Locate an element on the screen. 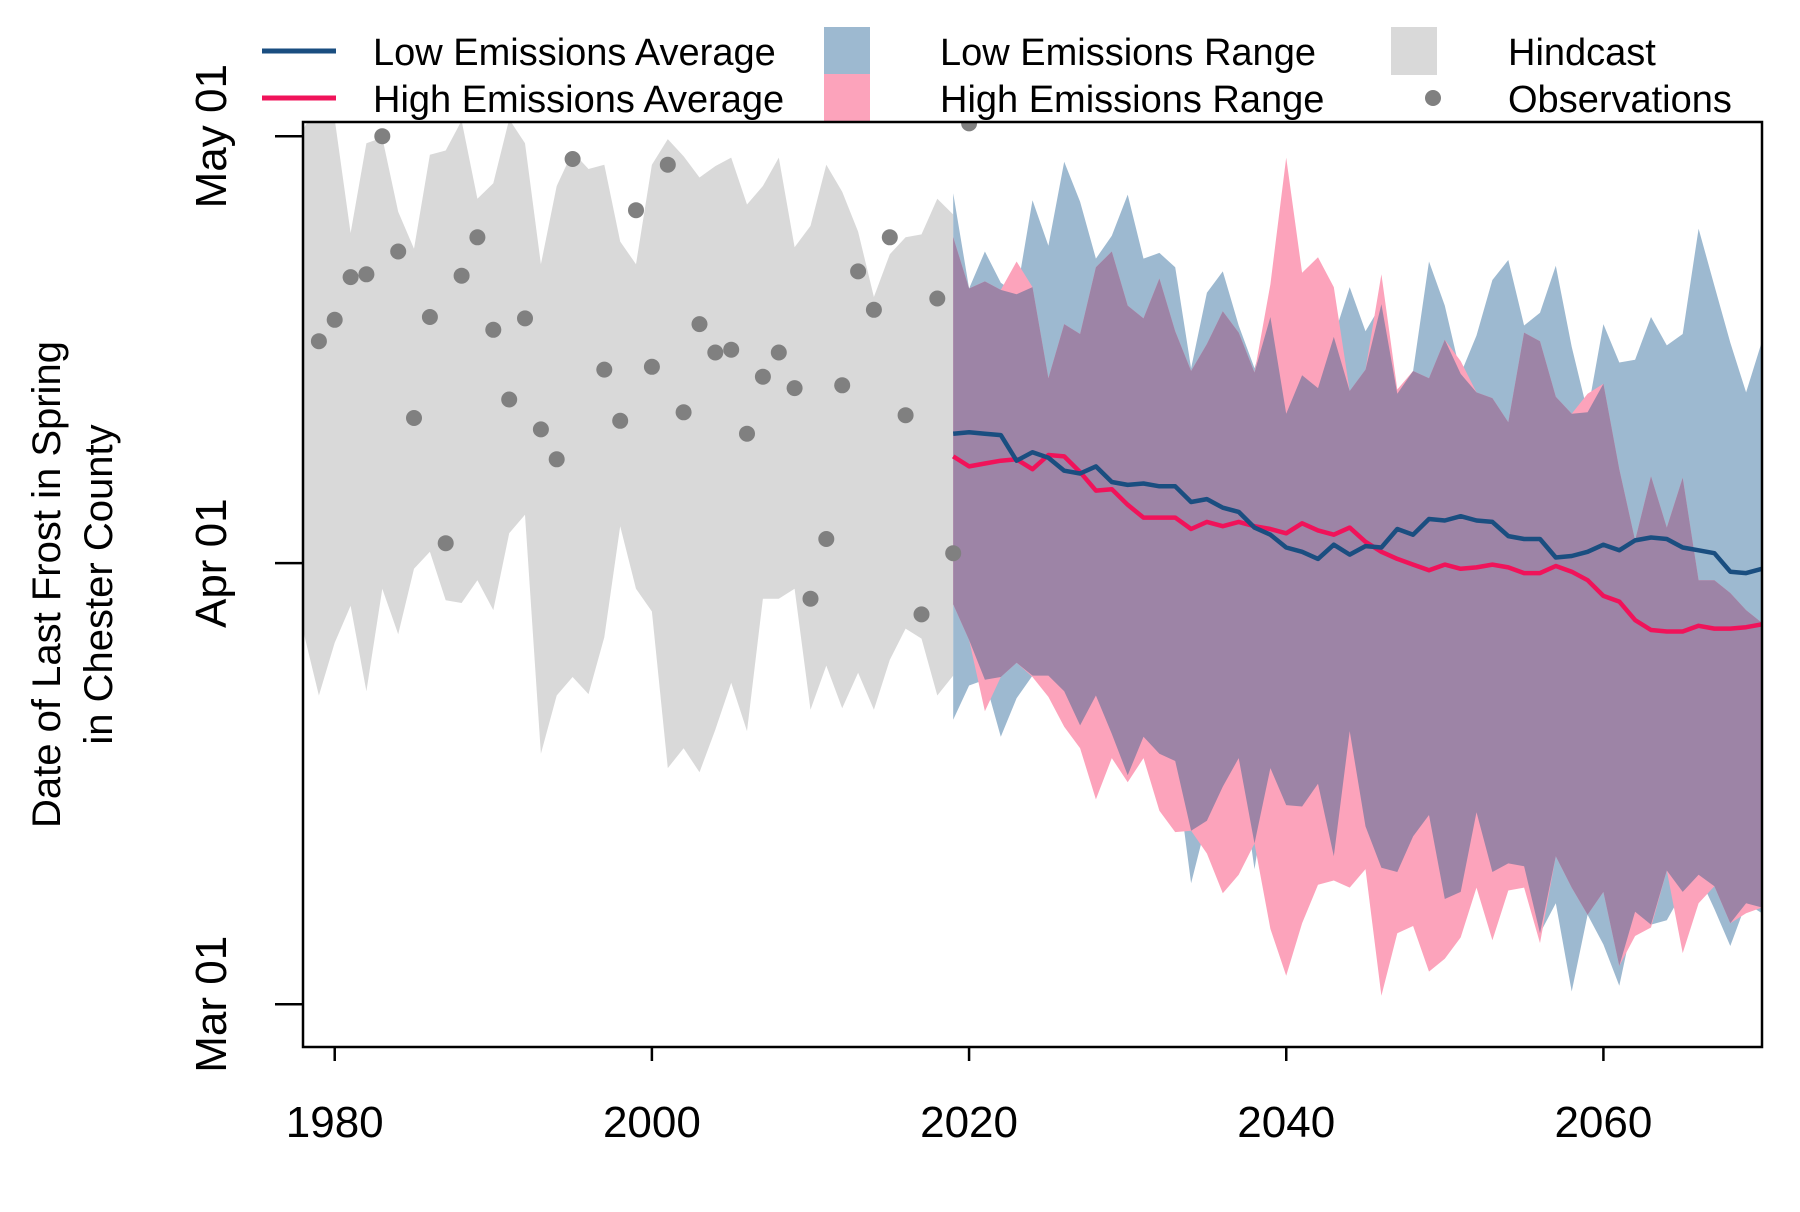  x-tick-label: 2060 is located at coordinates (1603, 1122).